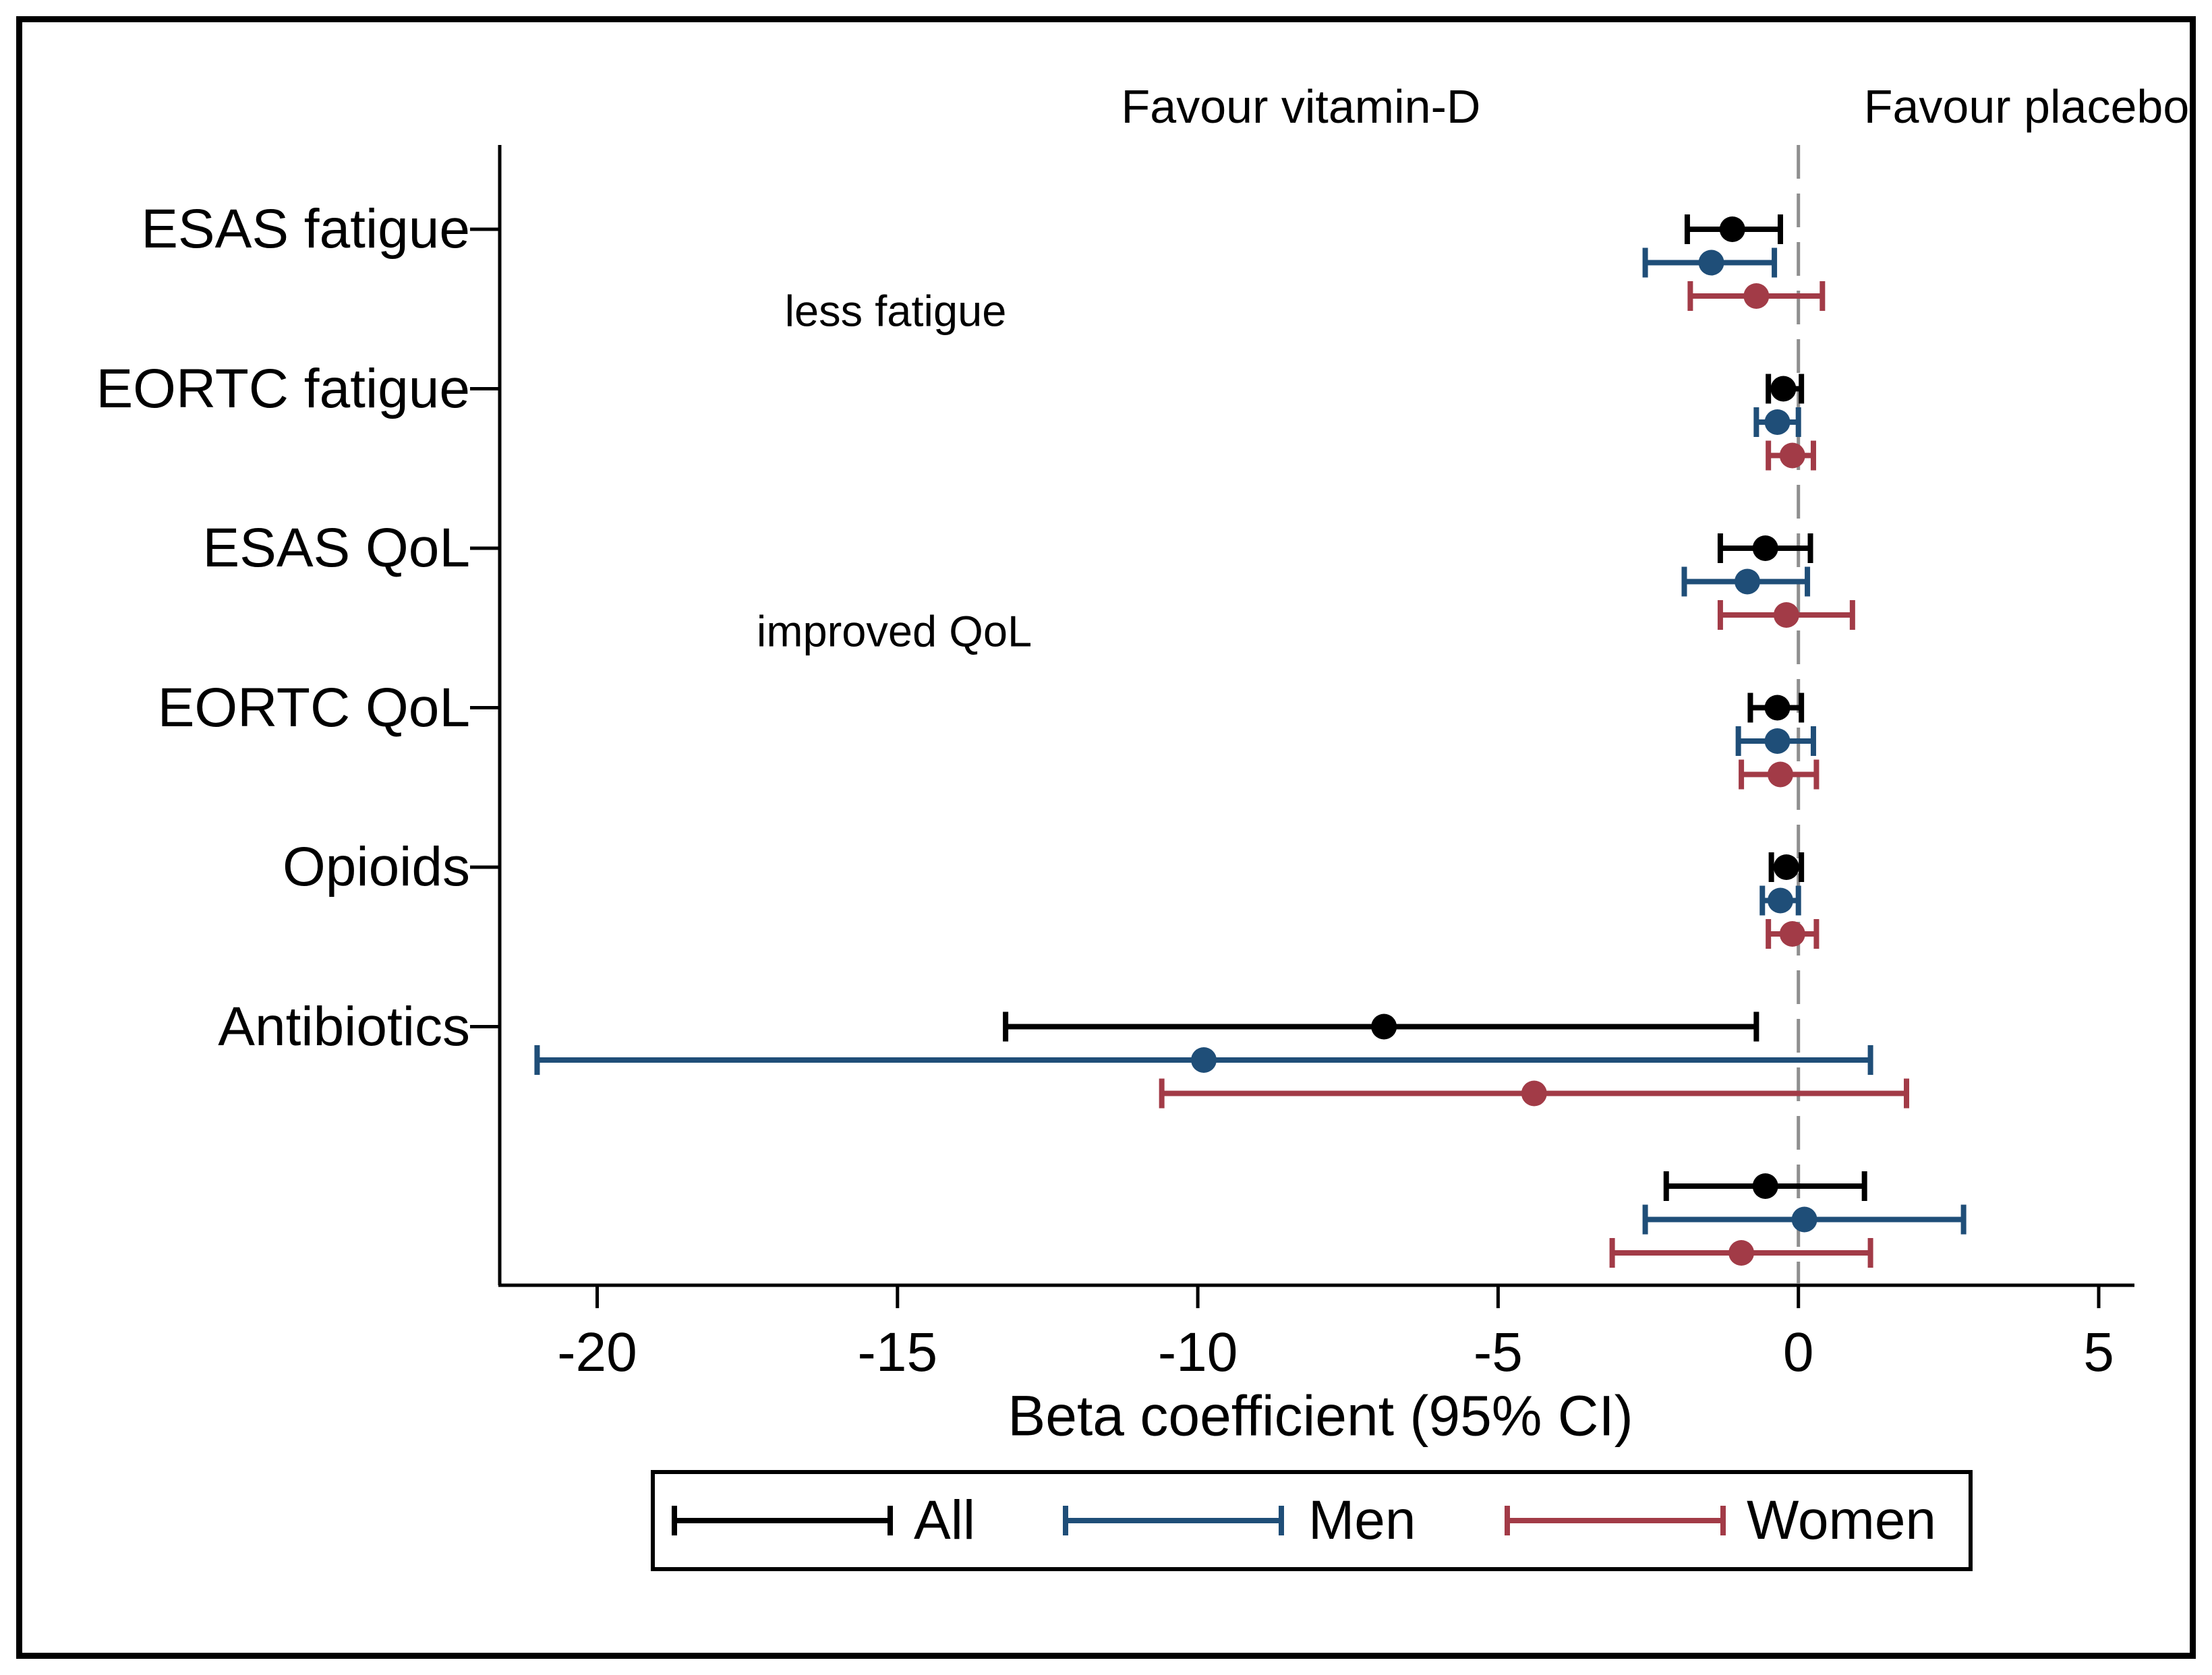  Describe the element at coordinates (894, 631) in the screenshot. I see `improved-qol-annotation: improved QoL` at that location.